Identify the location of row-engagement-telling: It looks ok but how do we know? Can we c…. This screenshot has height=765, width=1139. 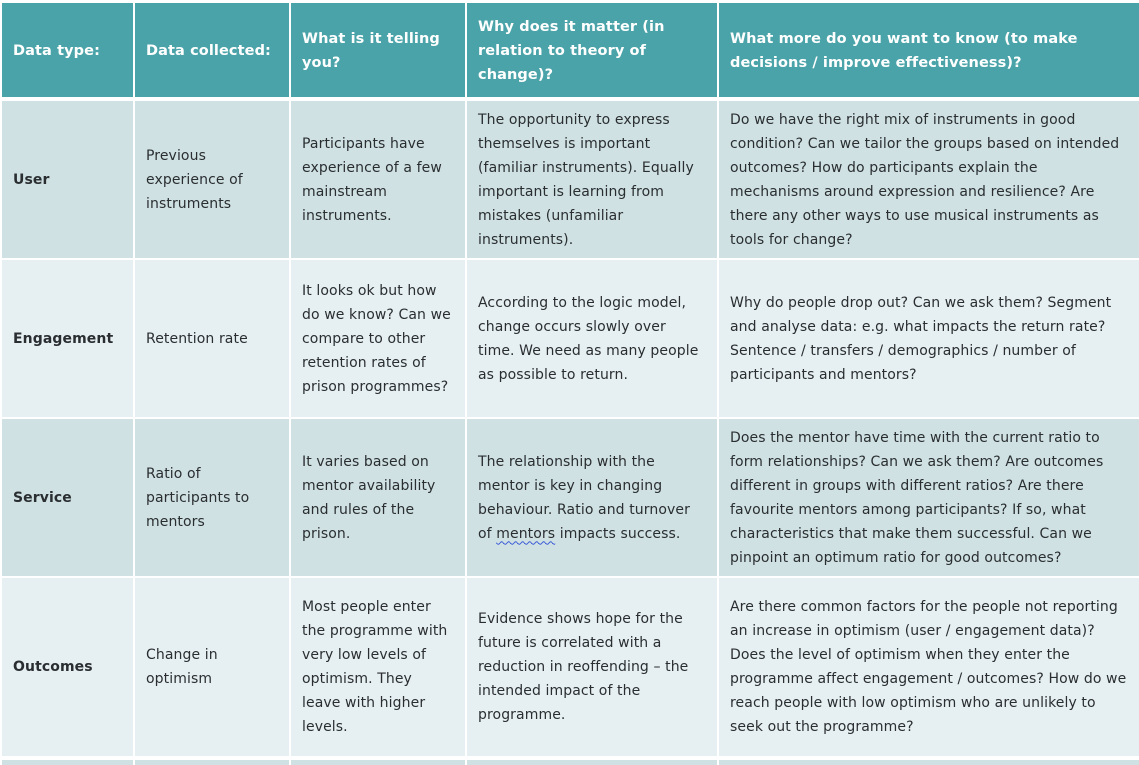
(378, 338).